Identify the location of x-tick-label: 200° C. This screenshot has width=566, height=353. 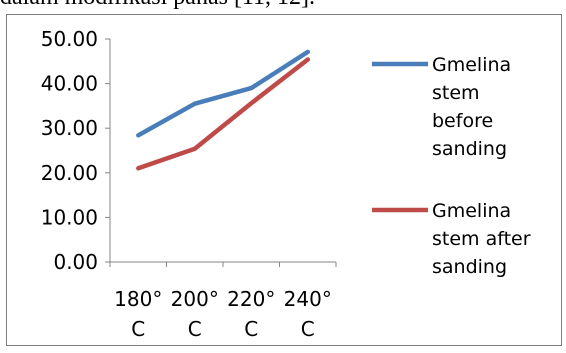
(195, 314).